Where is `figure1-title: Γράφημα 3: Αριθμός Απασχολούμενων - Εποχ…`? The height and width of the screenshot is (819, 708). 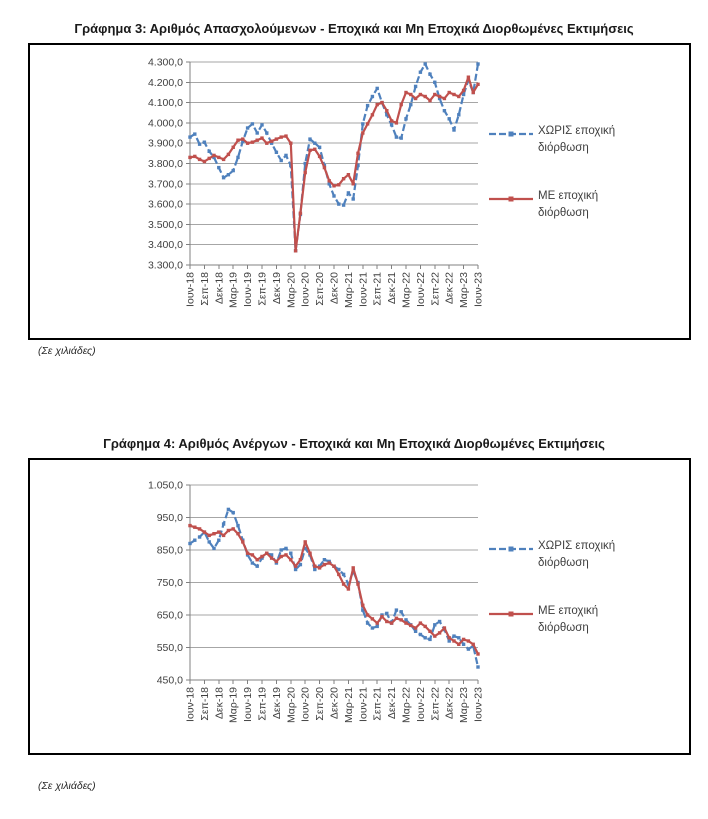
figure1-title: Γράφημα 3: Αριθμός Απασχολούμενων - Εποχ… is located at coordinates (354, 28).